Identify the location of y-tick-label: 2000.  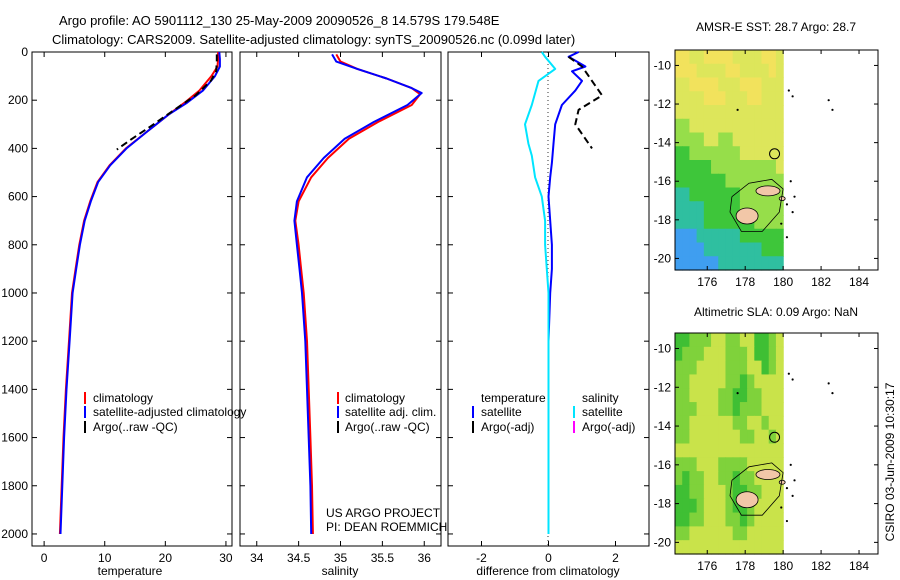
(14, 534).